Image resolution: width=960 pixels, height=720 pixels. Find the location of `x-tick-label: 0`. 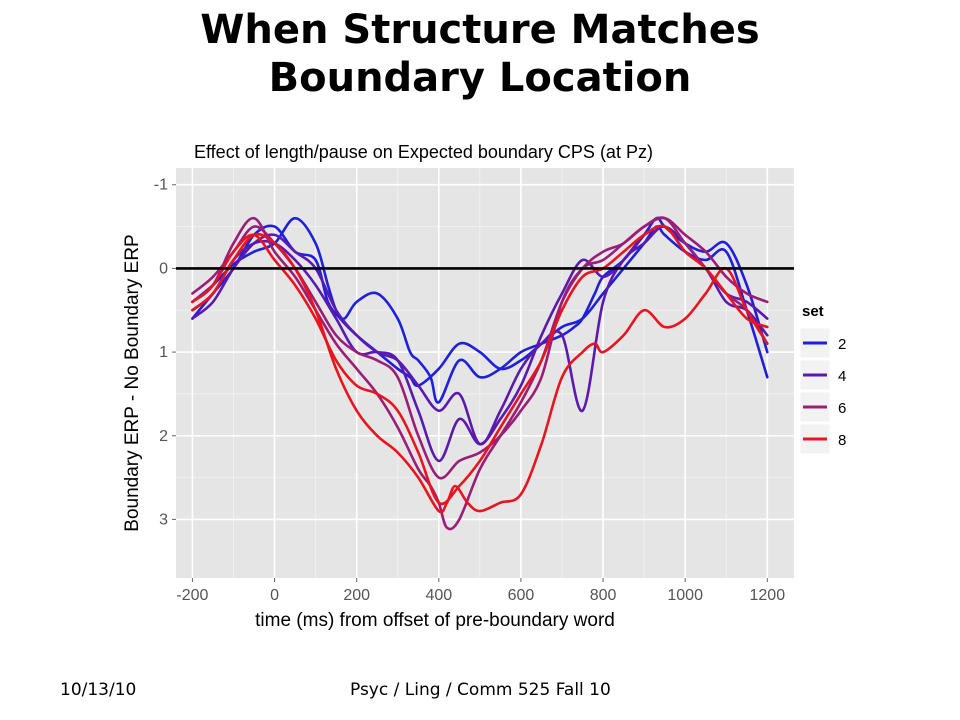

x-tick-label: 0 is located at coordinates (274, 595).